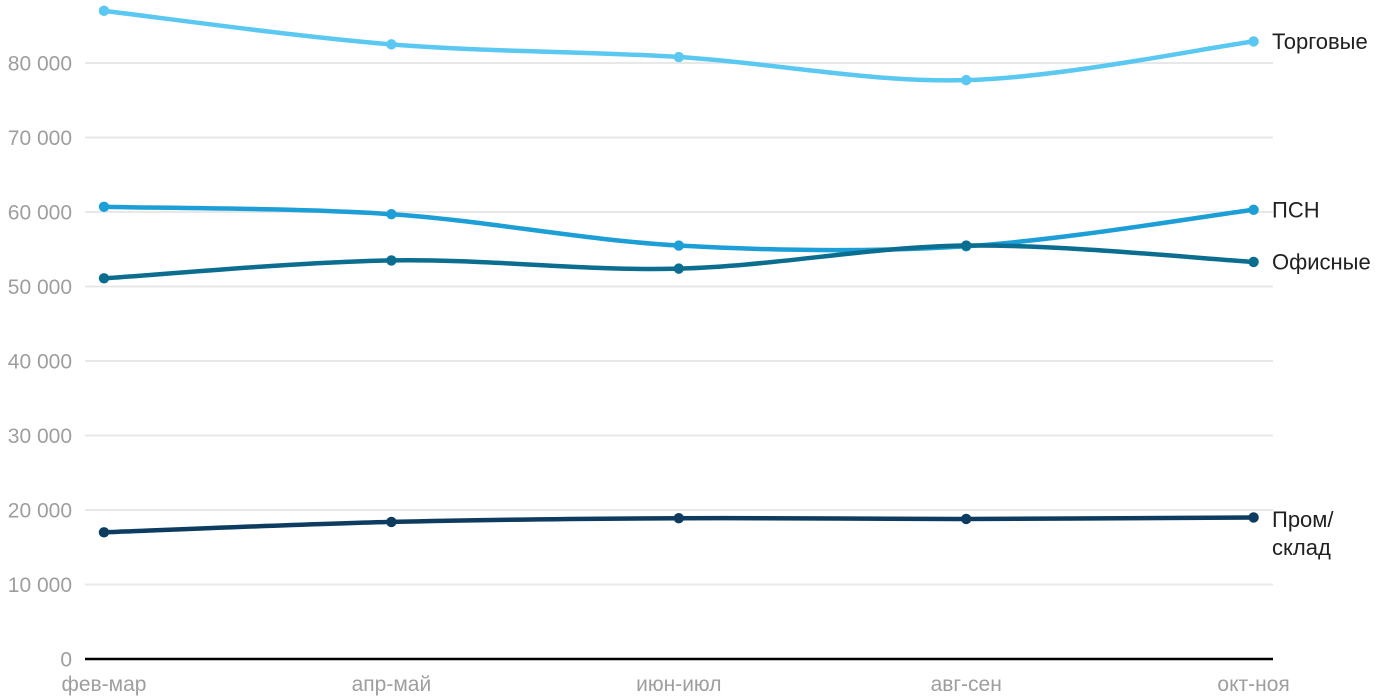 The height and width of the screenshot is (700, 1400). What do you see at coordinates (678, 684) in the screenshot?
I see `x-tick-label: июн-июл` at bounding box center [678, 684].